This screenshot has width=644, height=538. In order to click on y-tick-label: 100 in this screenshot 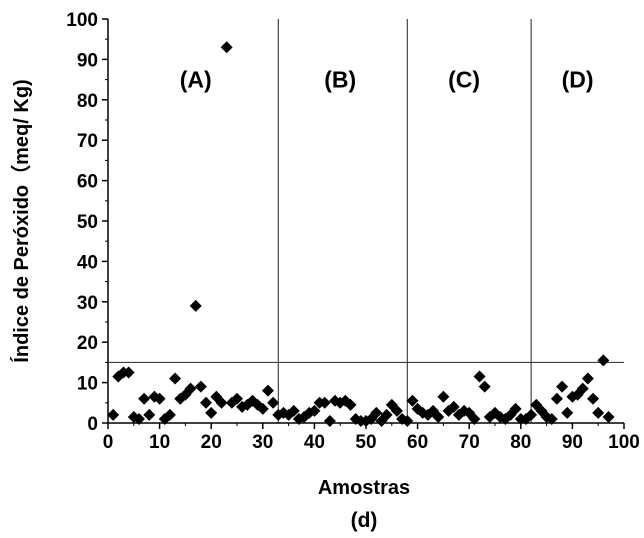, I will do `click(82, 20)`.